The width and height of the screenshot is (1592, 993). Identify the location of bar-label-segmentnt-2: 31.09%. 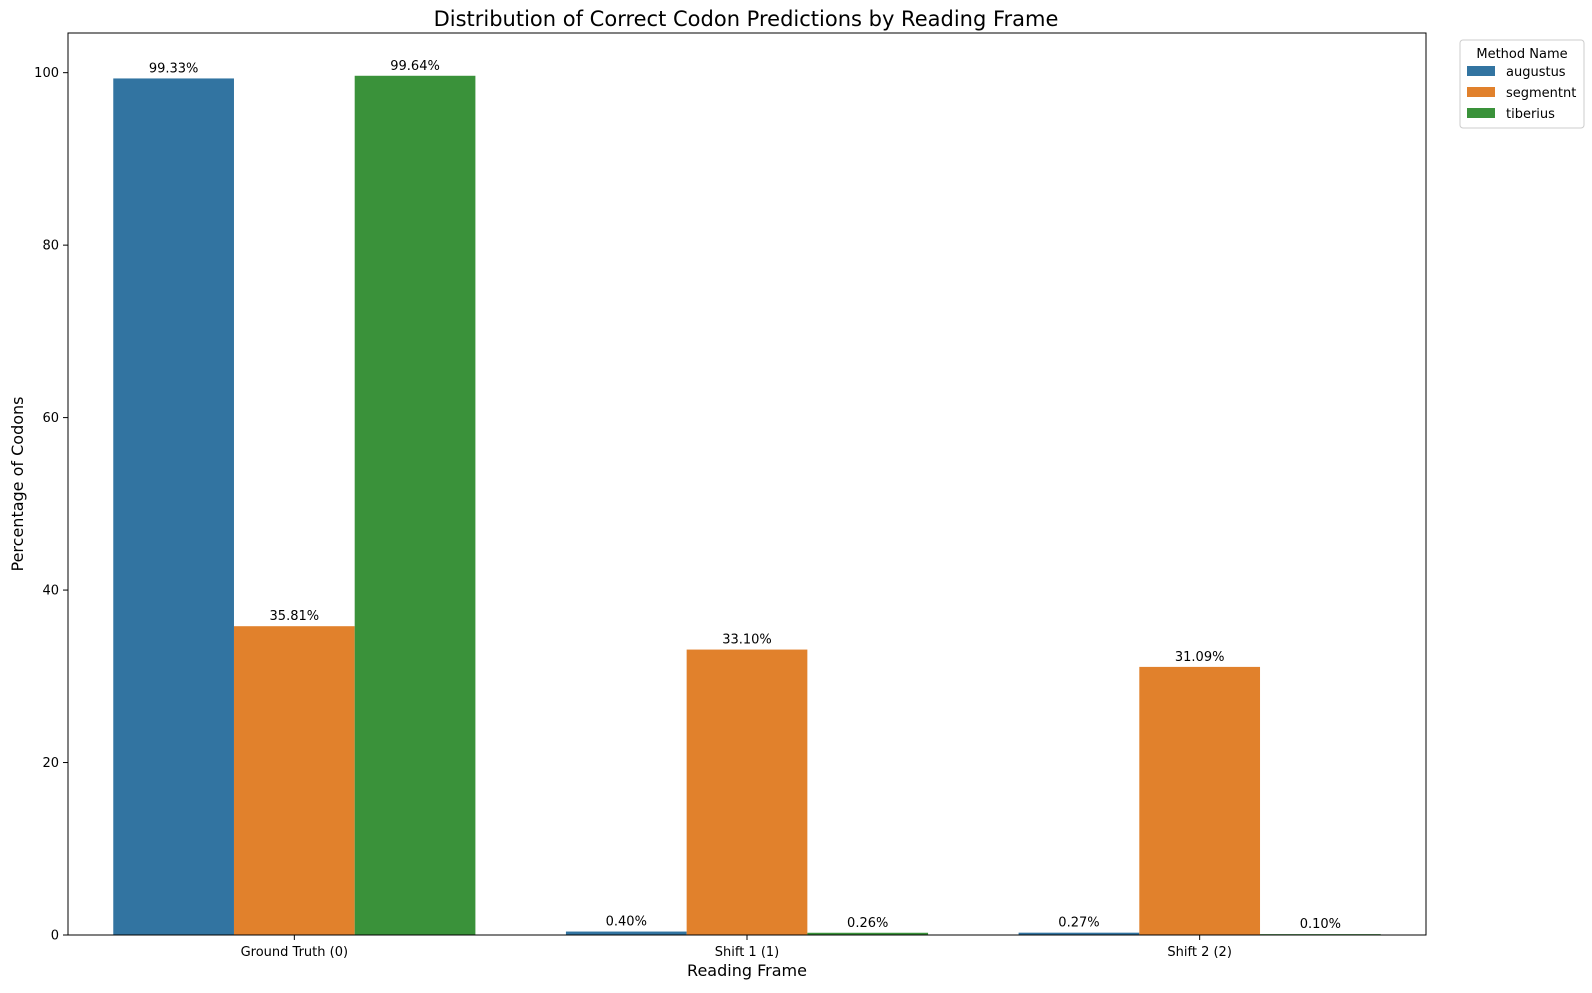
(1200, 657).